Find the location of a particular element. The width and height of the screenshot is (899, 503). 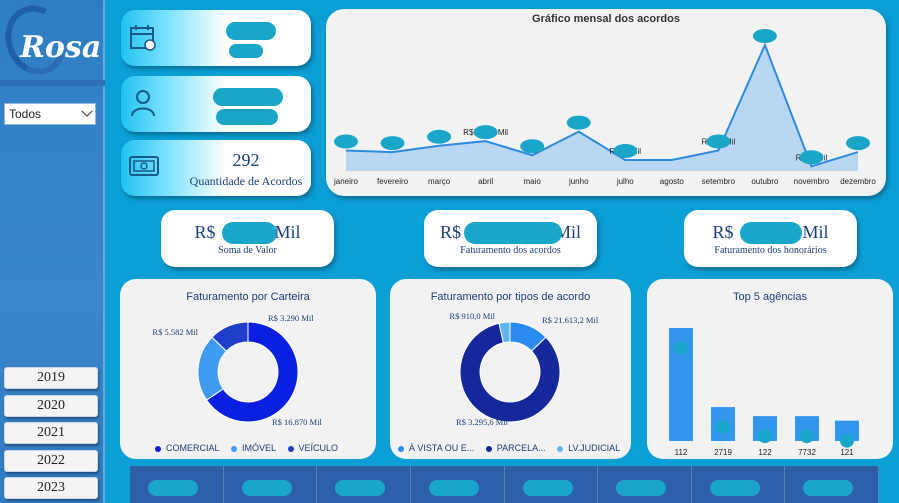

sidebar: Rosa Todos 2019 2020 2021 2022 2023 is located at coordinates (52, 251).